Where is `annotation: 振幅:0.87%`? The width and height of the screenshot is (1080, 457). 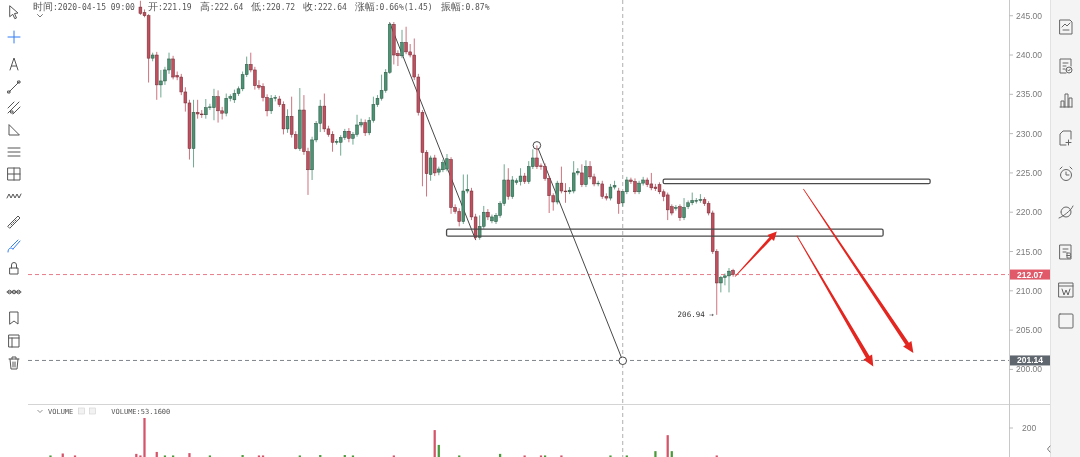
annotation: 振幅:0.87% is located at coordinates (465, 6).